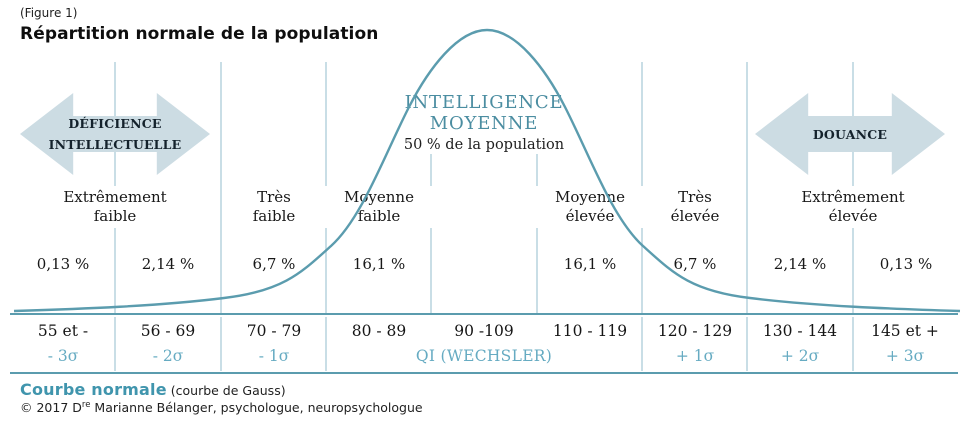  Describe the element at coordinates (590, 264) in the screenshot. I see `percent-band-6: 16,1 %` at that location.